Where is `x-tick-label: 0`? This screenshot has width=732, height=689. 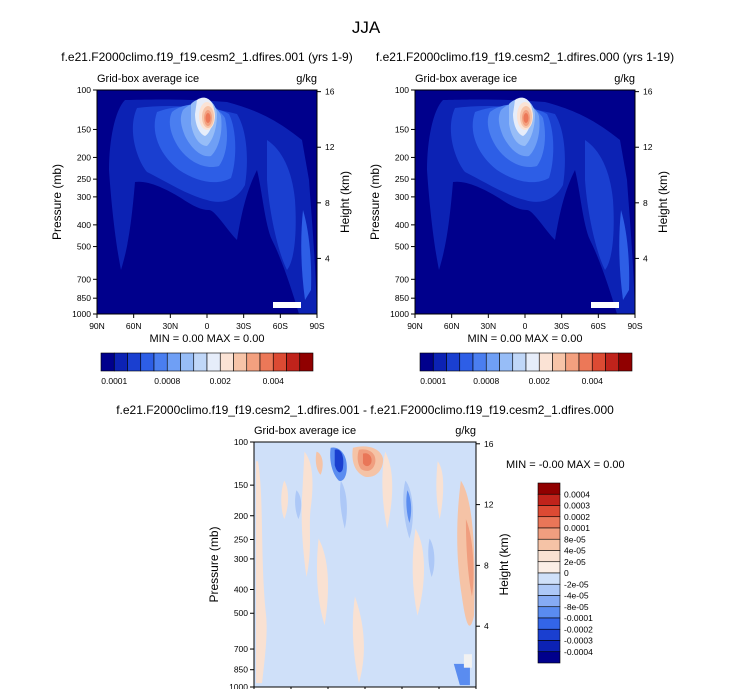 x-tick-label: 0 is located at coordinates (207, 326).